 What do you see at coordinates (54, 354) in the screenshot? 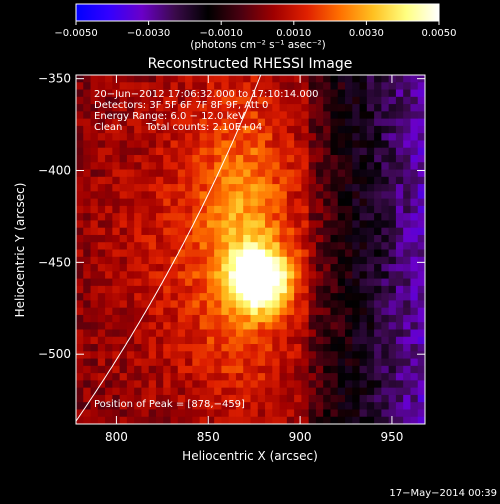
I see `y-tick-label: −500` at bounding box center [54, 354].